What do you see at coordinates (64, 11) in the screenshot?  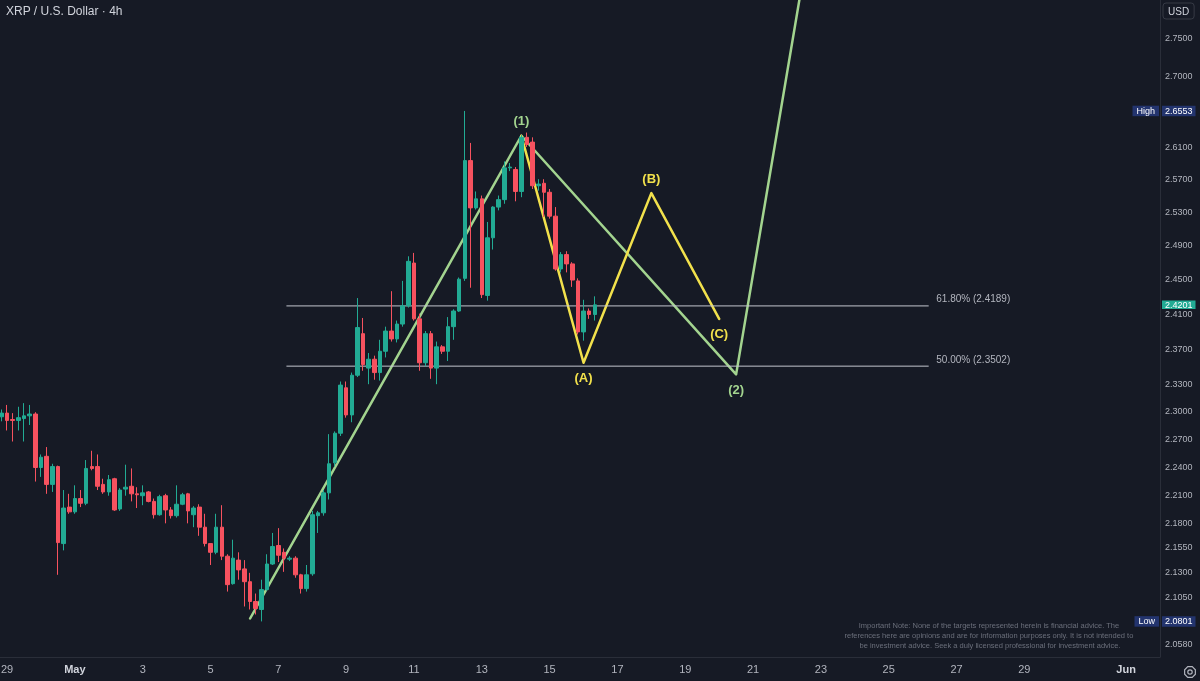 I see `chart-title: XRP / U.S. Dollar · 4h` at bounding box center [64, 11].